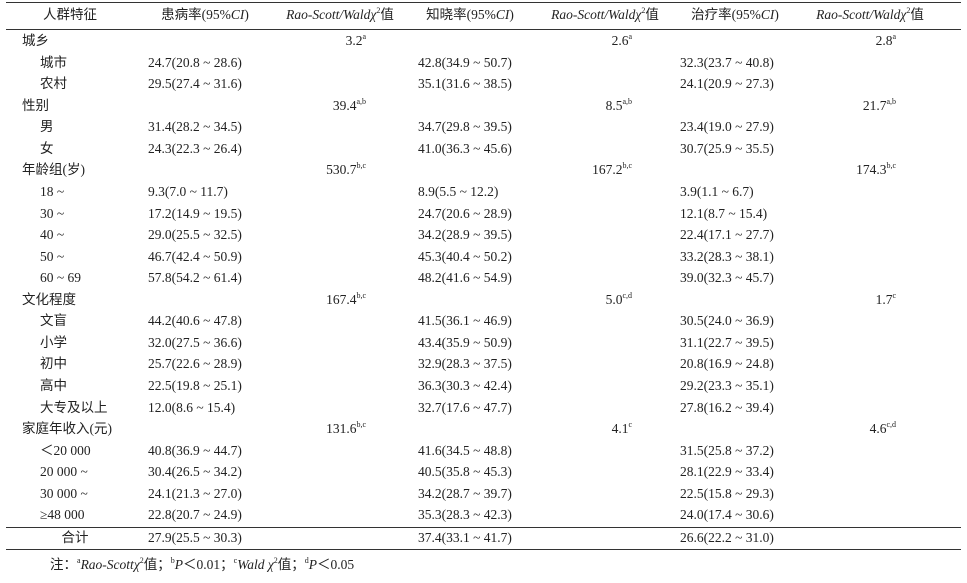  I want to click on value-text: 36.3(30.3 ~ 42.4), so click(465, 386).